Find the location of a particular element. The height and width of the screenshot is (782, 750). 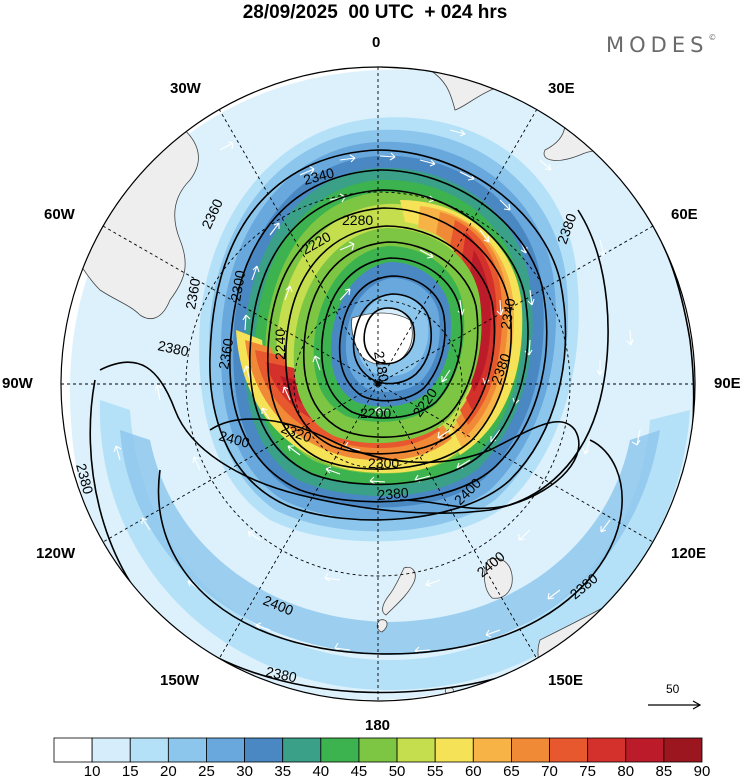

contour-label-2340-b: 2340 is located at coordinates (507, 314).